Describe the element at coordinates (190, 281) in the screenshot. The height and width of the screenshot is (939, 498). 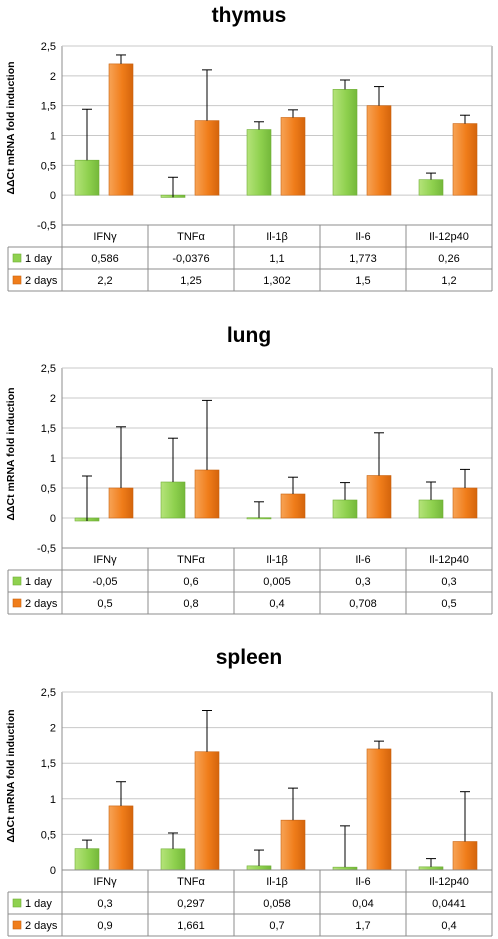
I see `data-label: 1,25` at that location.